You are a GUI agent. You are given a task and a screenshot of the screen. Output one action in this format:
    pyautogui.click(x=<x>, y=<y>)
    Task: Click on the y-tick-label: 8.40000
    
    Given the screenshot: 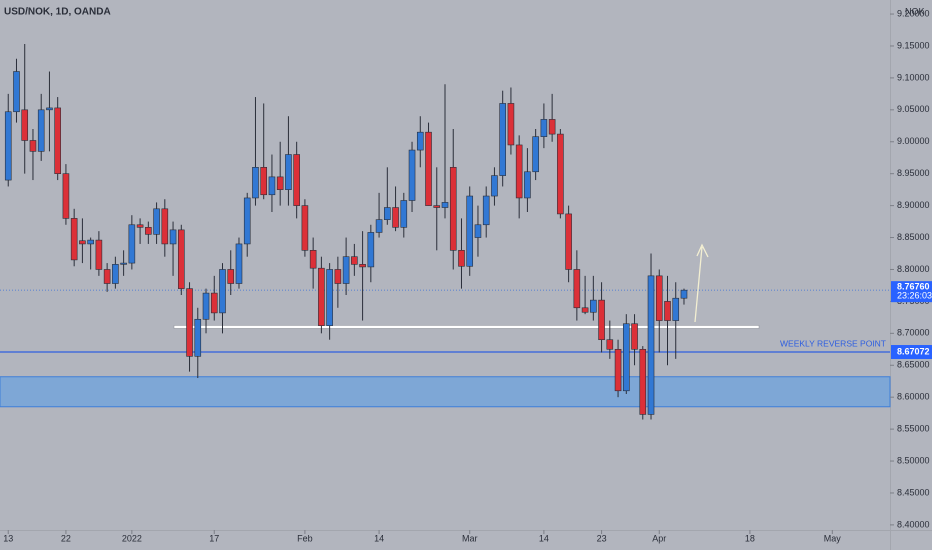 What is the action you would take?
    pyautogui.click(x=913, y=524)
    